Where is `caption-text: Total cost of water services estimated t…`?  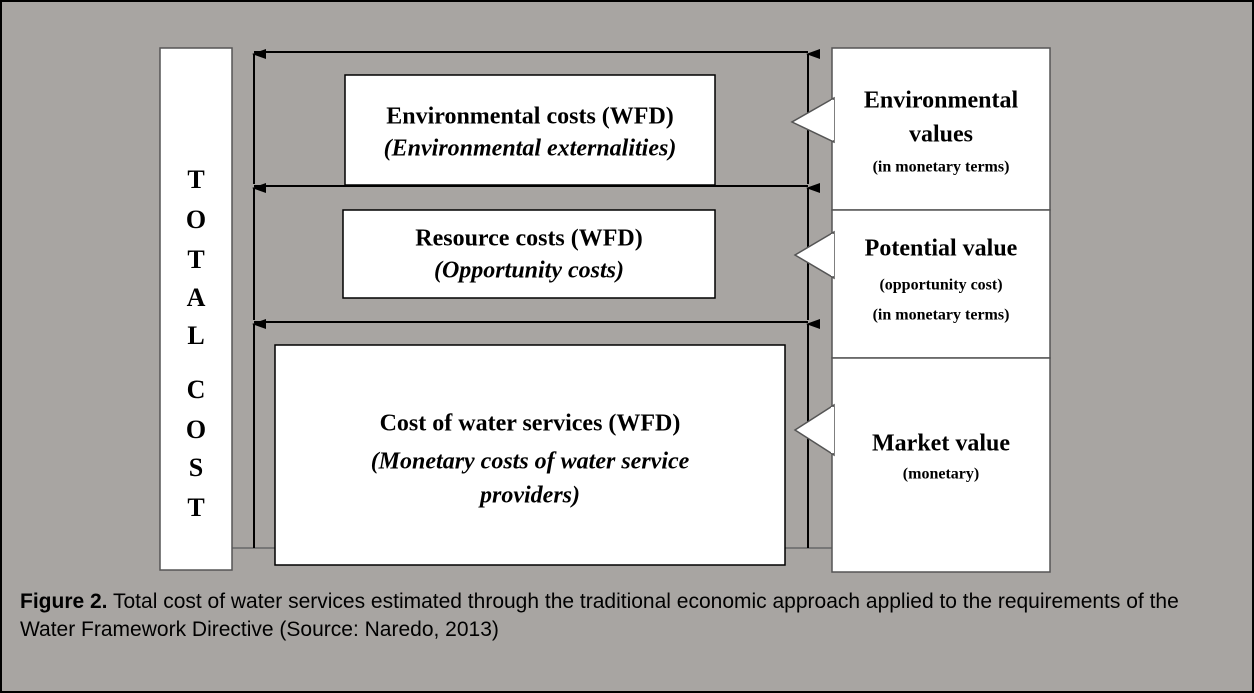 caption-text: Total cost of water services estimated t… is located at coordinates (599, 615).